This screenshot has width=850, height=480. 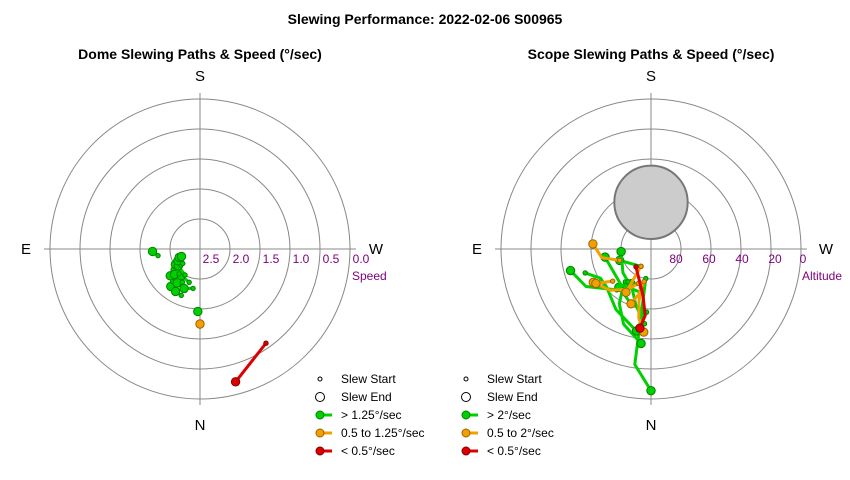 I want to click on radial-tick-label: 1.0, so click(x=301, y=259).